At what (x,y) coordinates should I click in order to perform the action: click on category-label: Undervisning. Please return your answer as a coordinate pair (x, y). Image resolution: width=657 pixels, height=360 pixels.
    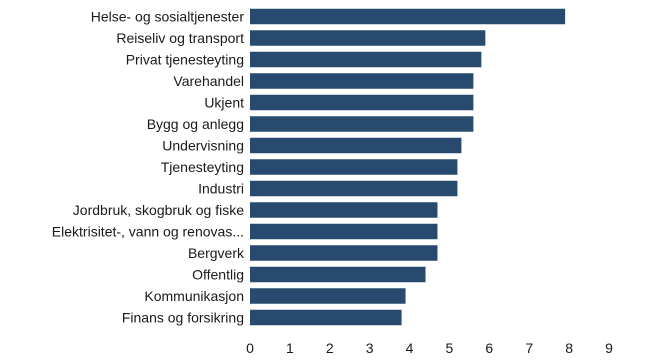
    Looking at the image, I should click on (203, 146).